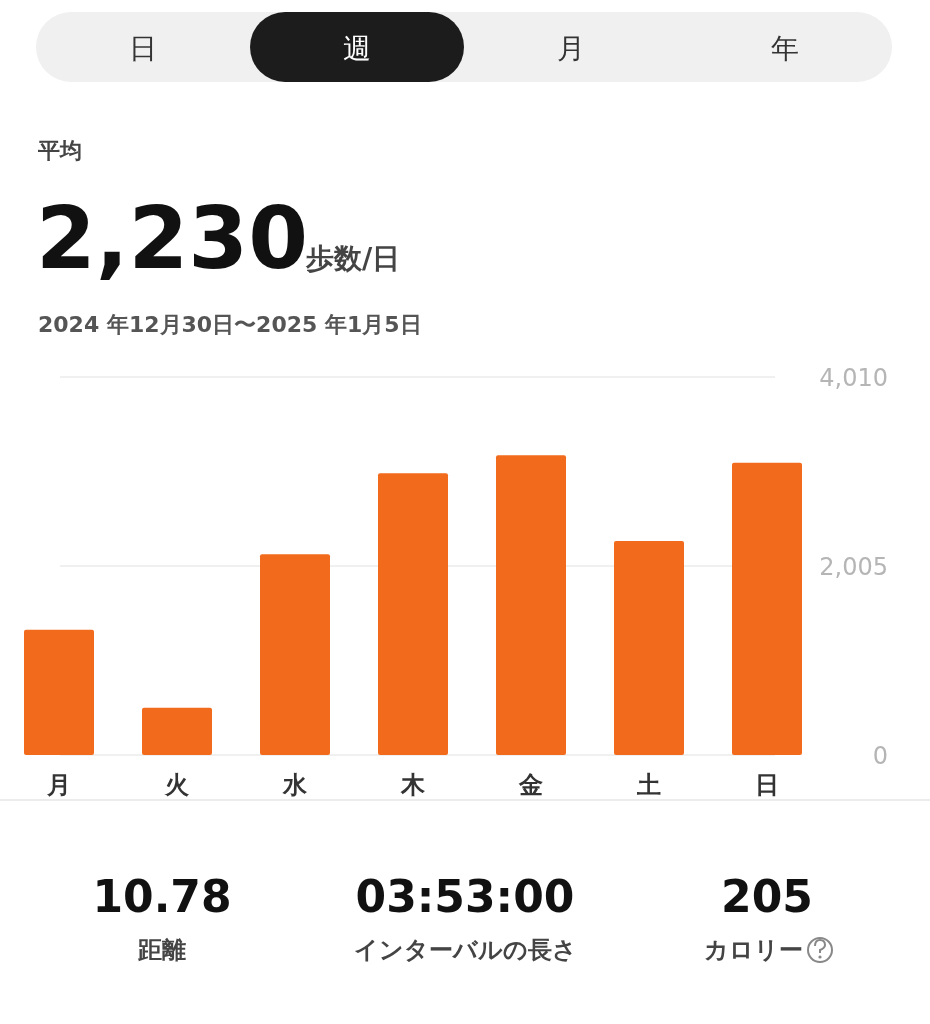 The image size is (930, 1024). I want to click on x-tick-label: 月, so click(58, 785).